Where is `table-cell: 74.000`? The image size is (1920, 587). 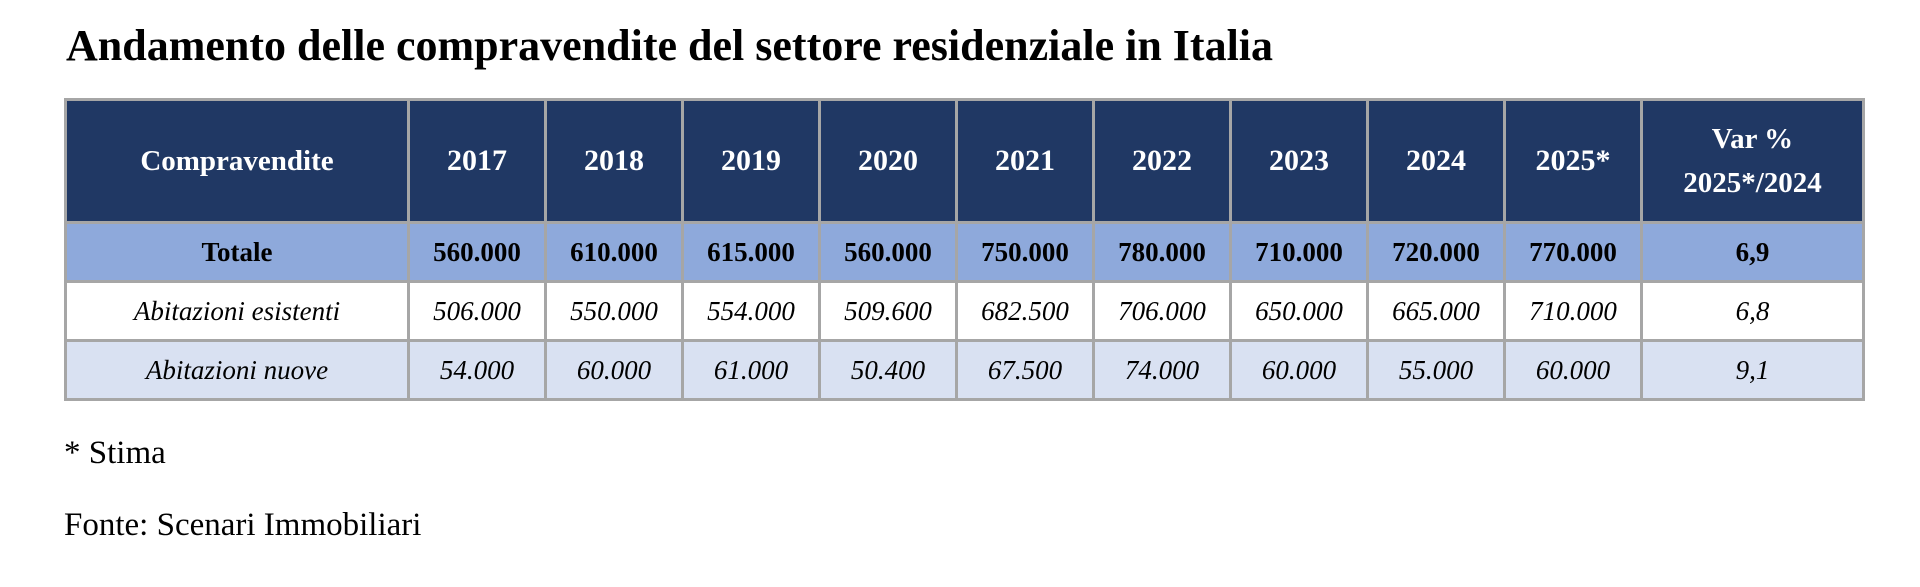 table-cell: 74.000 is located at coordinates (1162, 370).